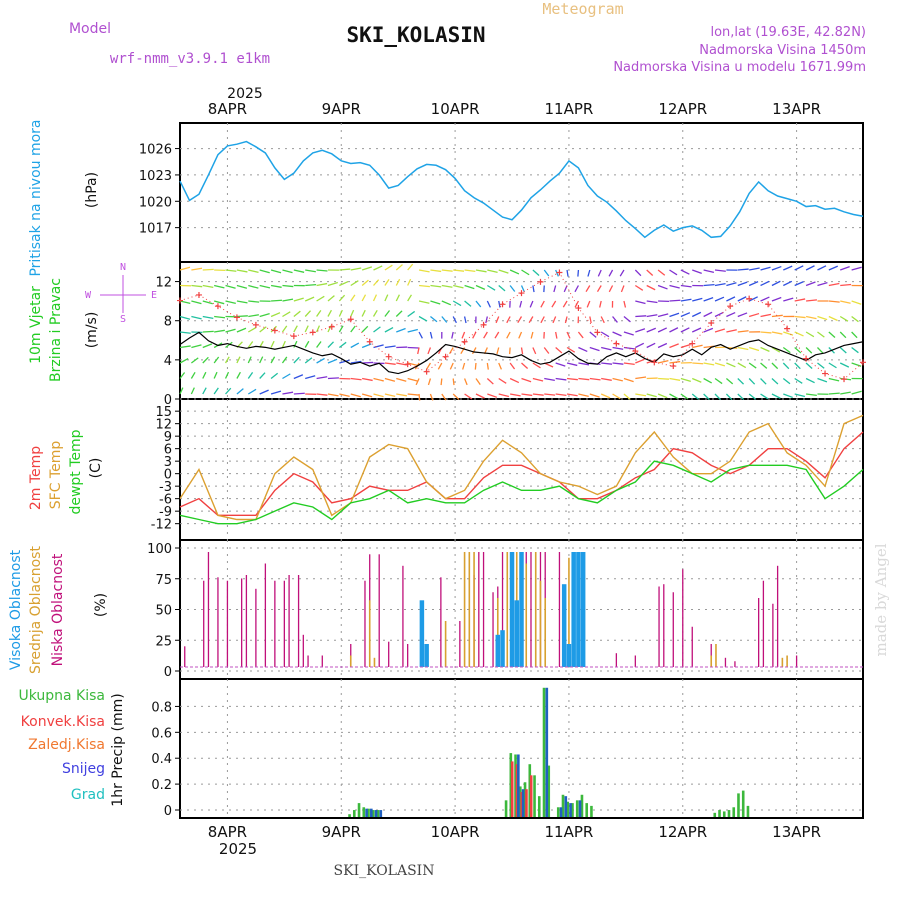  What do you see at coordinates (682, 109) in the screenshot?
I see `top-day-label: 12APR` at bounding box center [682, 109].